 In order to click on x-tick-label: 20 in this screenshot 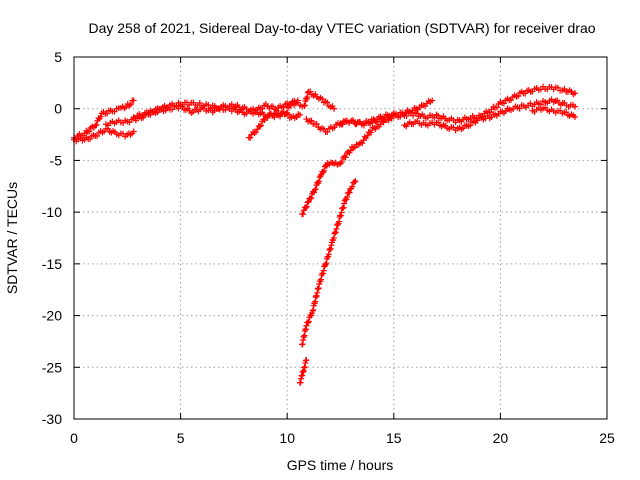, I will do `click(501, 438)`.